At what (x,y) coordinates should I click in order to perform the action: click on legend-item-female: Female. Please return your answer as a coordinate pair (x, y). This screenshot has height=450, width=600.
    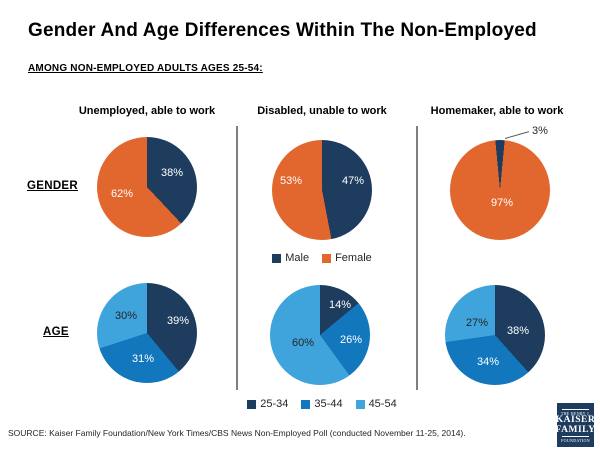
    Looking at the image, I should click on (347, 258).